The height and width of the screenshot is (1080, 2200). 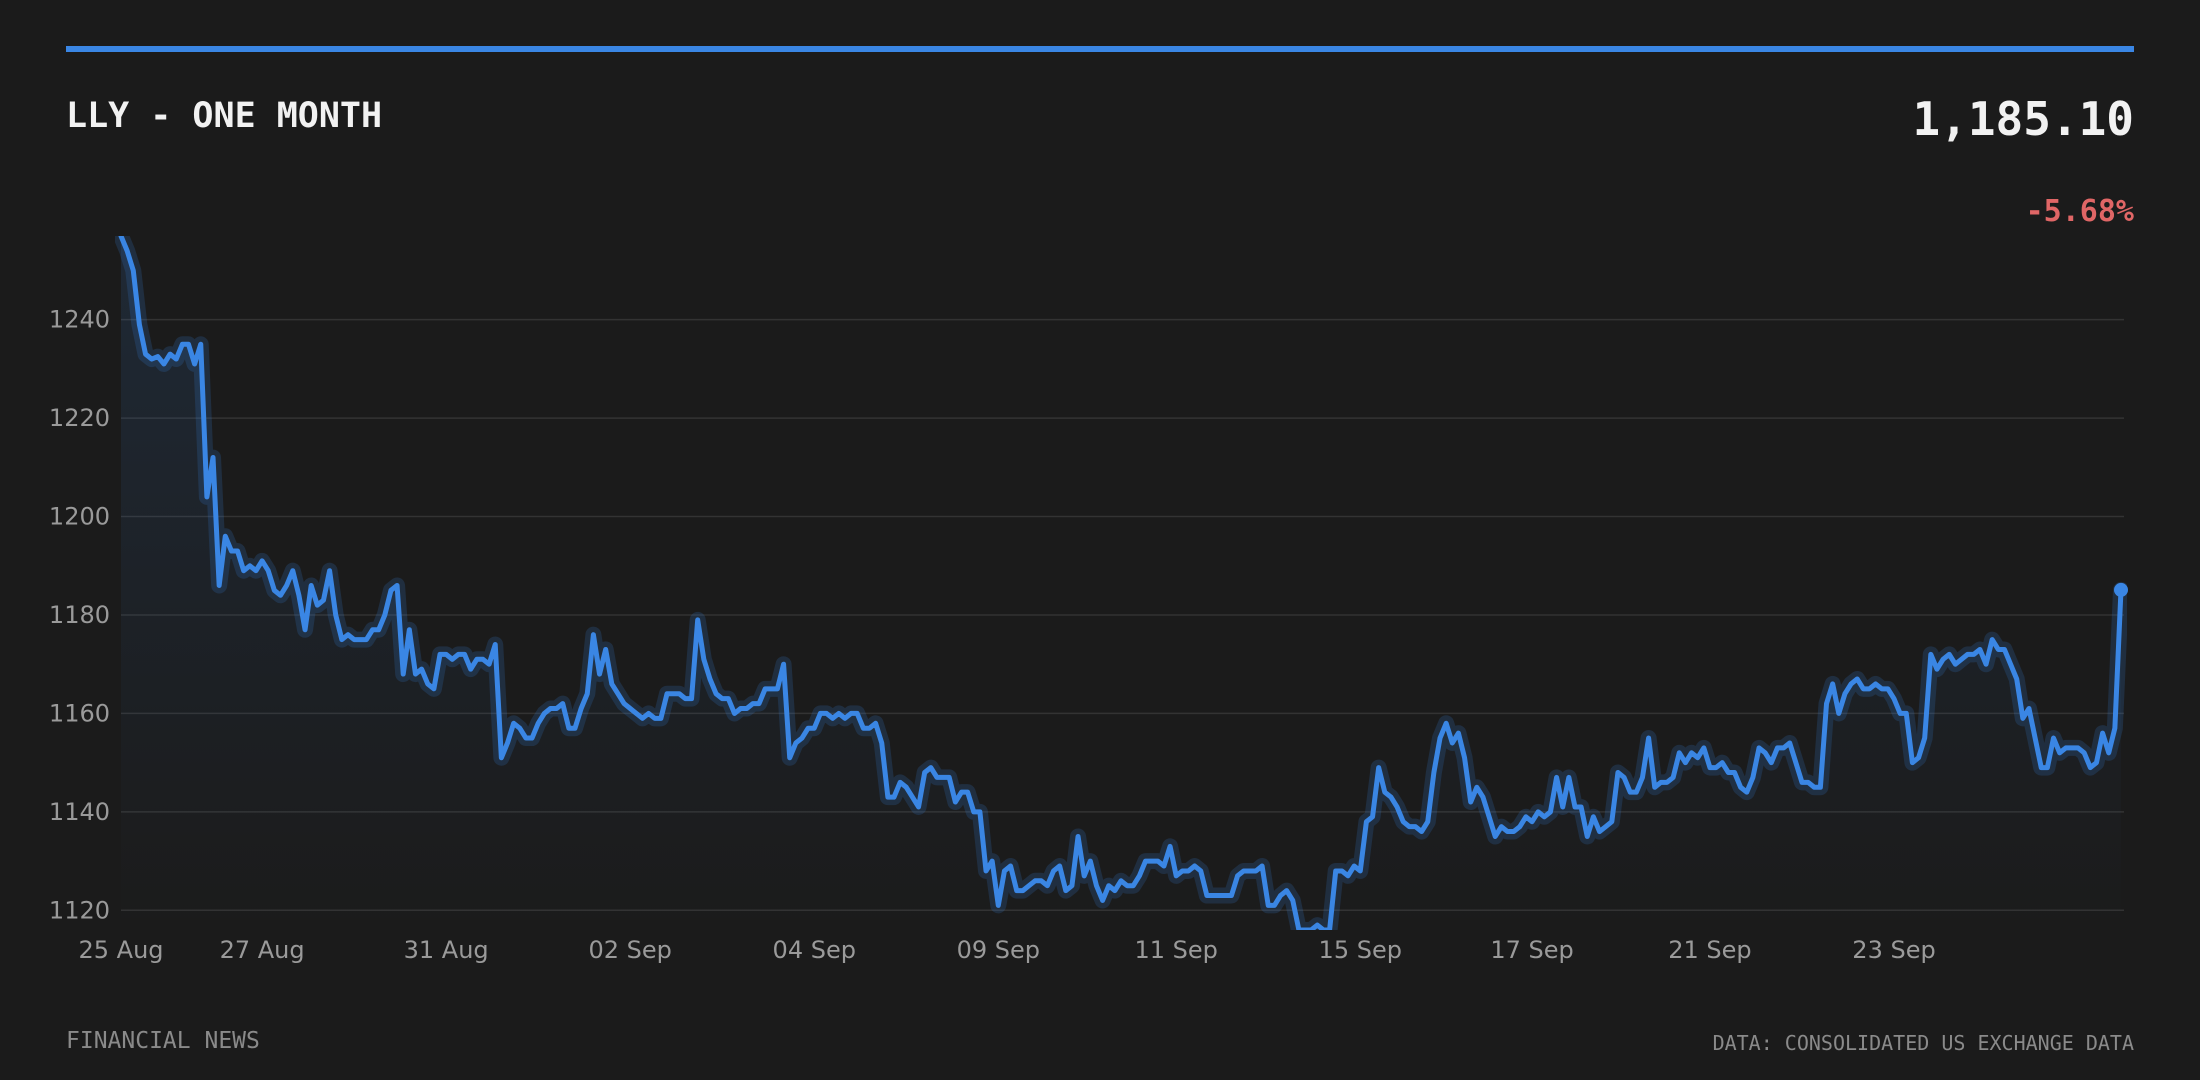 What do you see at coordinates (1100, 49) in the screenshot?
I see `accent-line` at bounding box center [1100, 49].